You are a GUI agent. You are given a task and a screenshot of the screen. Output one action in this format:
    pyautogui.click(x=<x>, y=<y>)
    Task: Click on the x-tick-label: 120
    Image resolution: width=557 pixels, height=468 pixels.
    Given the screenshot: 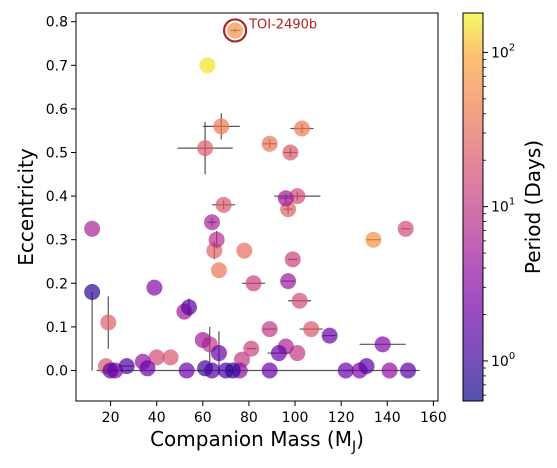 What is the action you would take?
    pyautogui.click(x=341, y=418)
    